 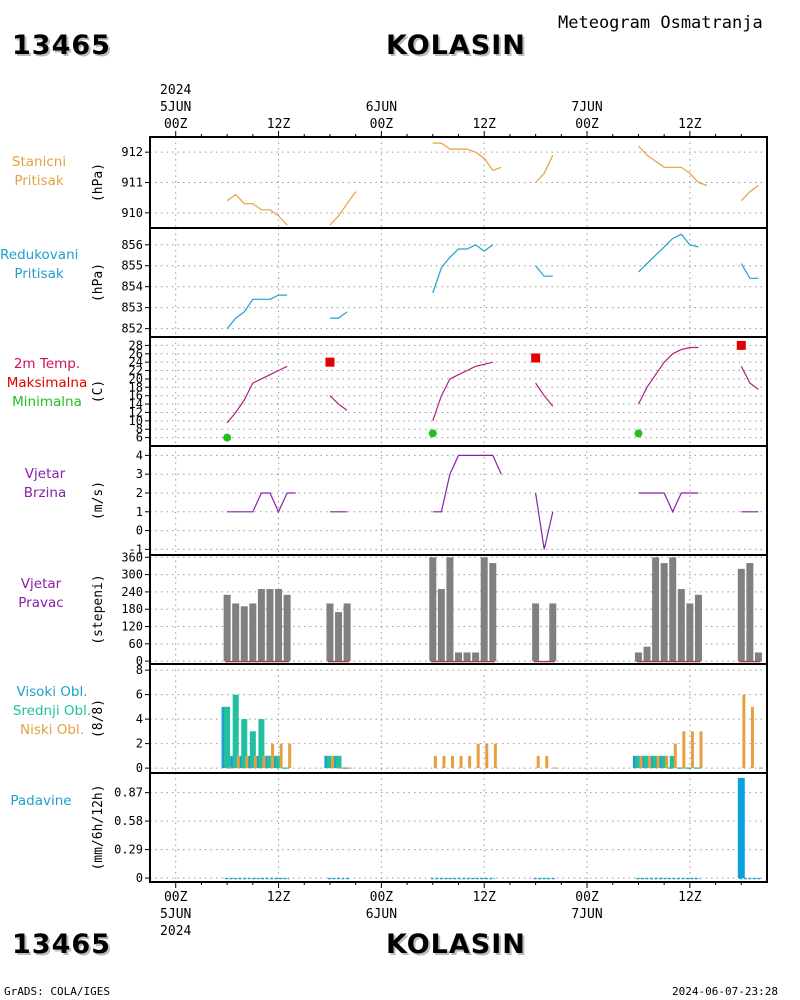 What do you see at coordinates (741, 345) in the screenshot?
I see `max-temp-marker` at bounding box center [741, 345].